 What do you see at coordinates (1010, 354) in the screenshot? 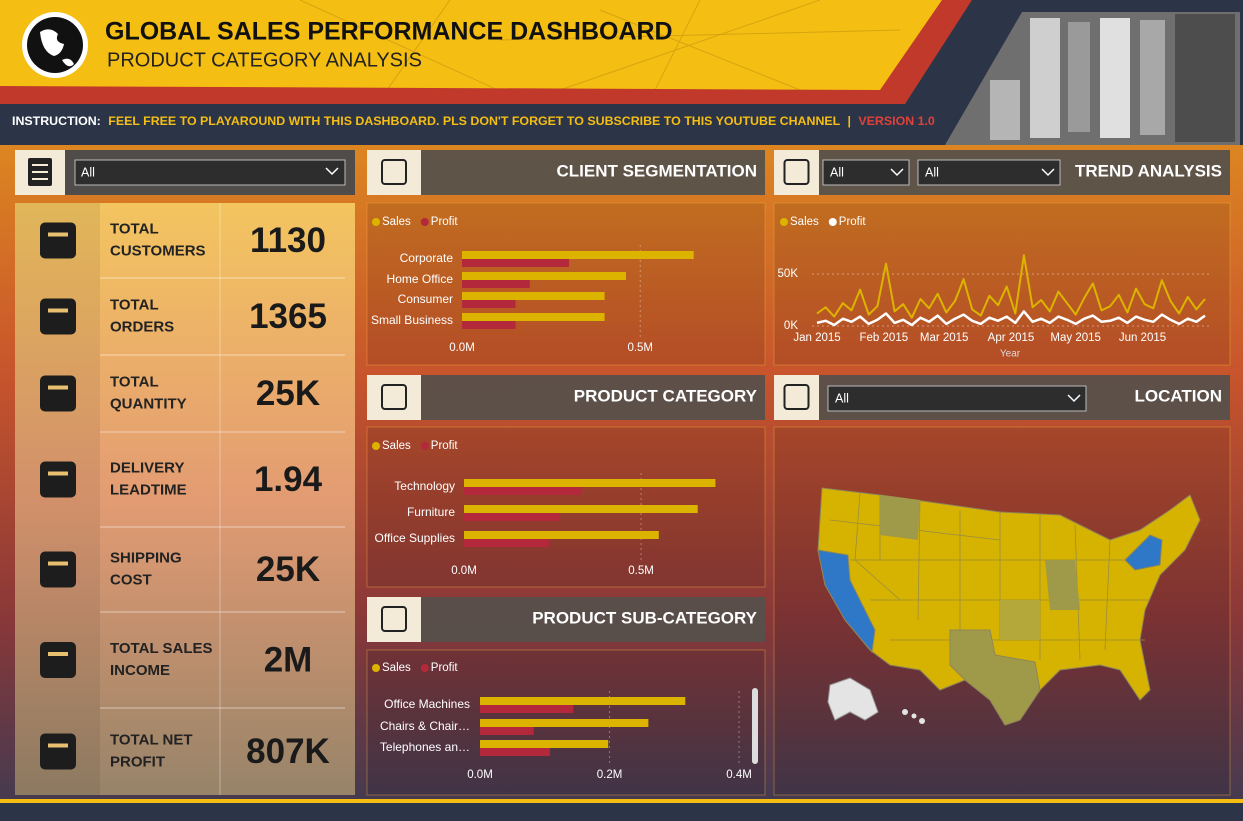
I see `x-axis-label: Year` at bounding box center [1010, 354].